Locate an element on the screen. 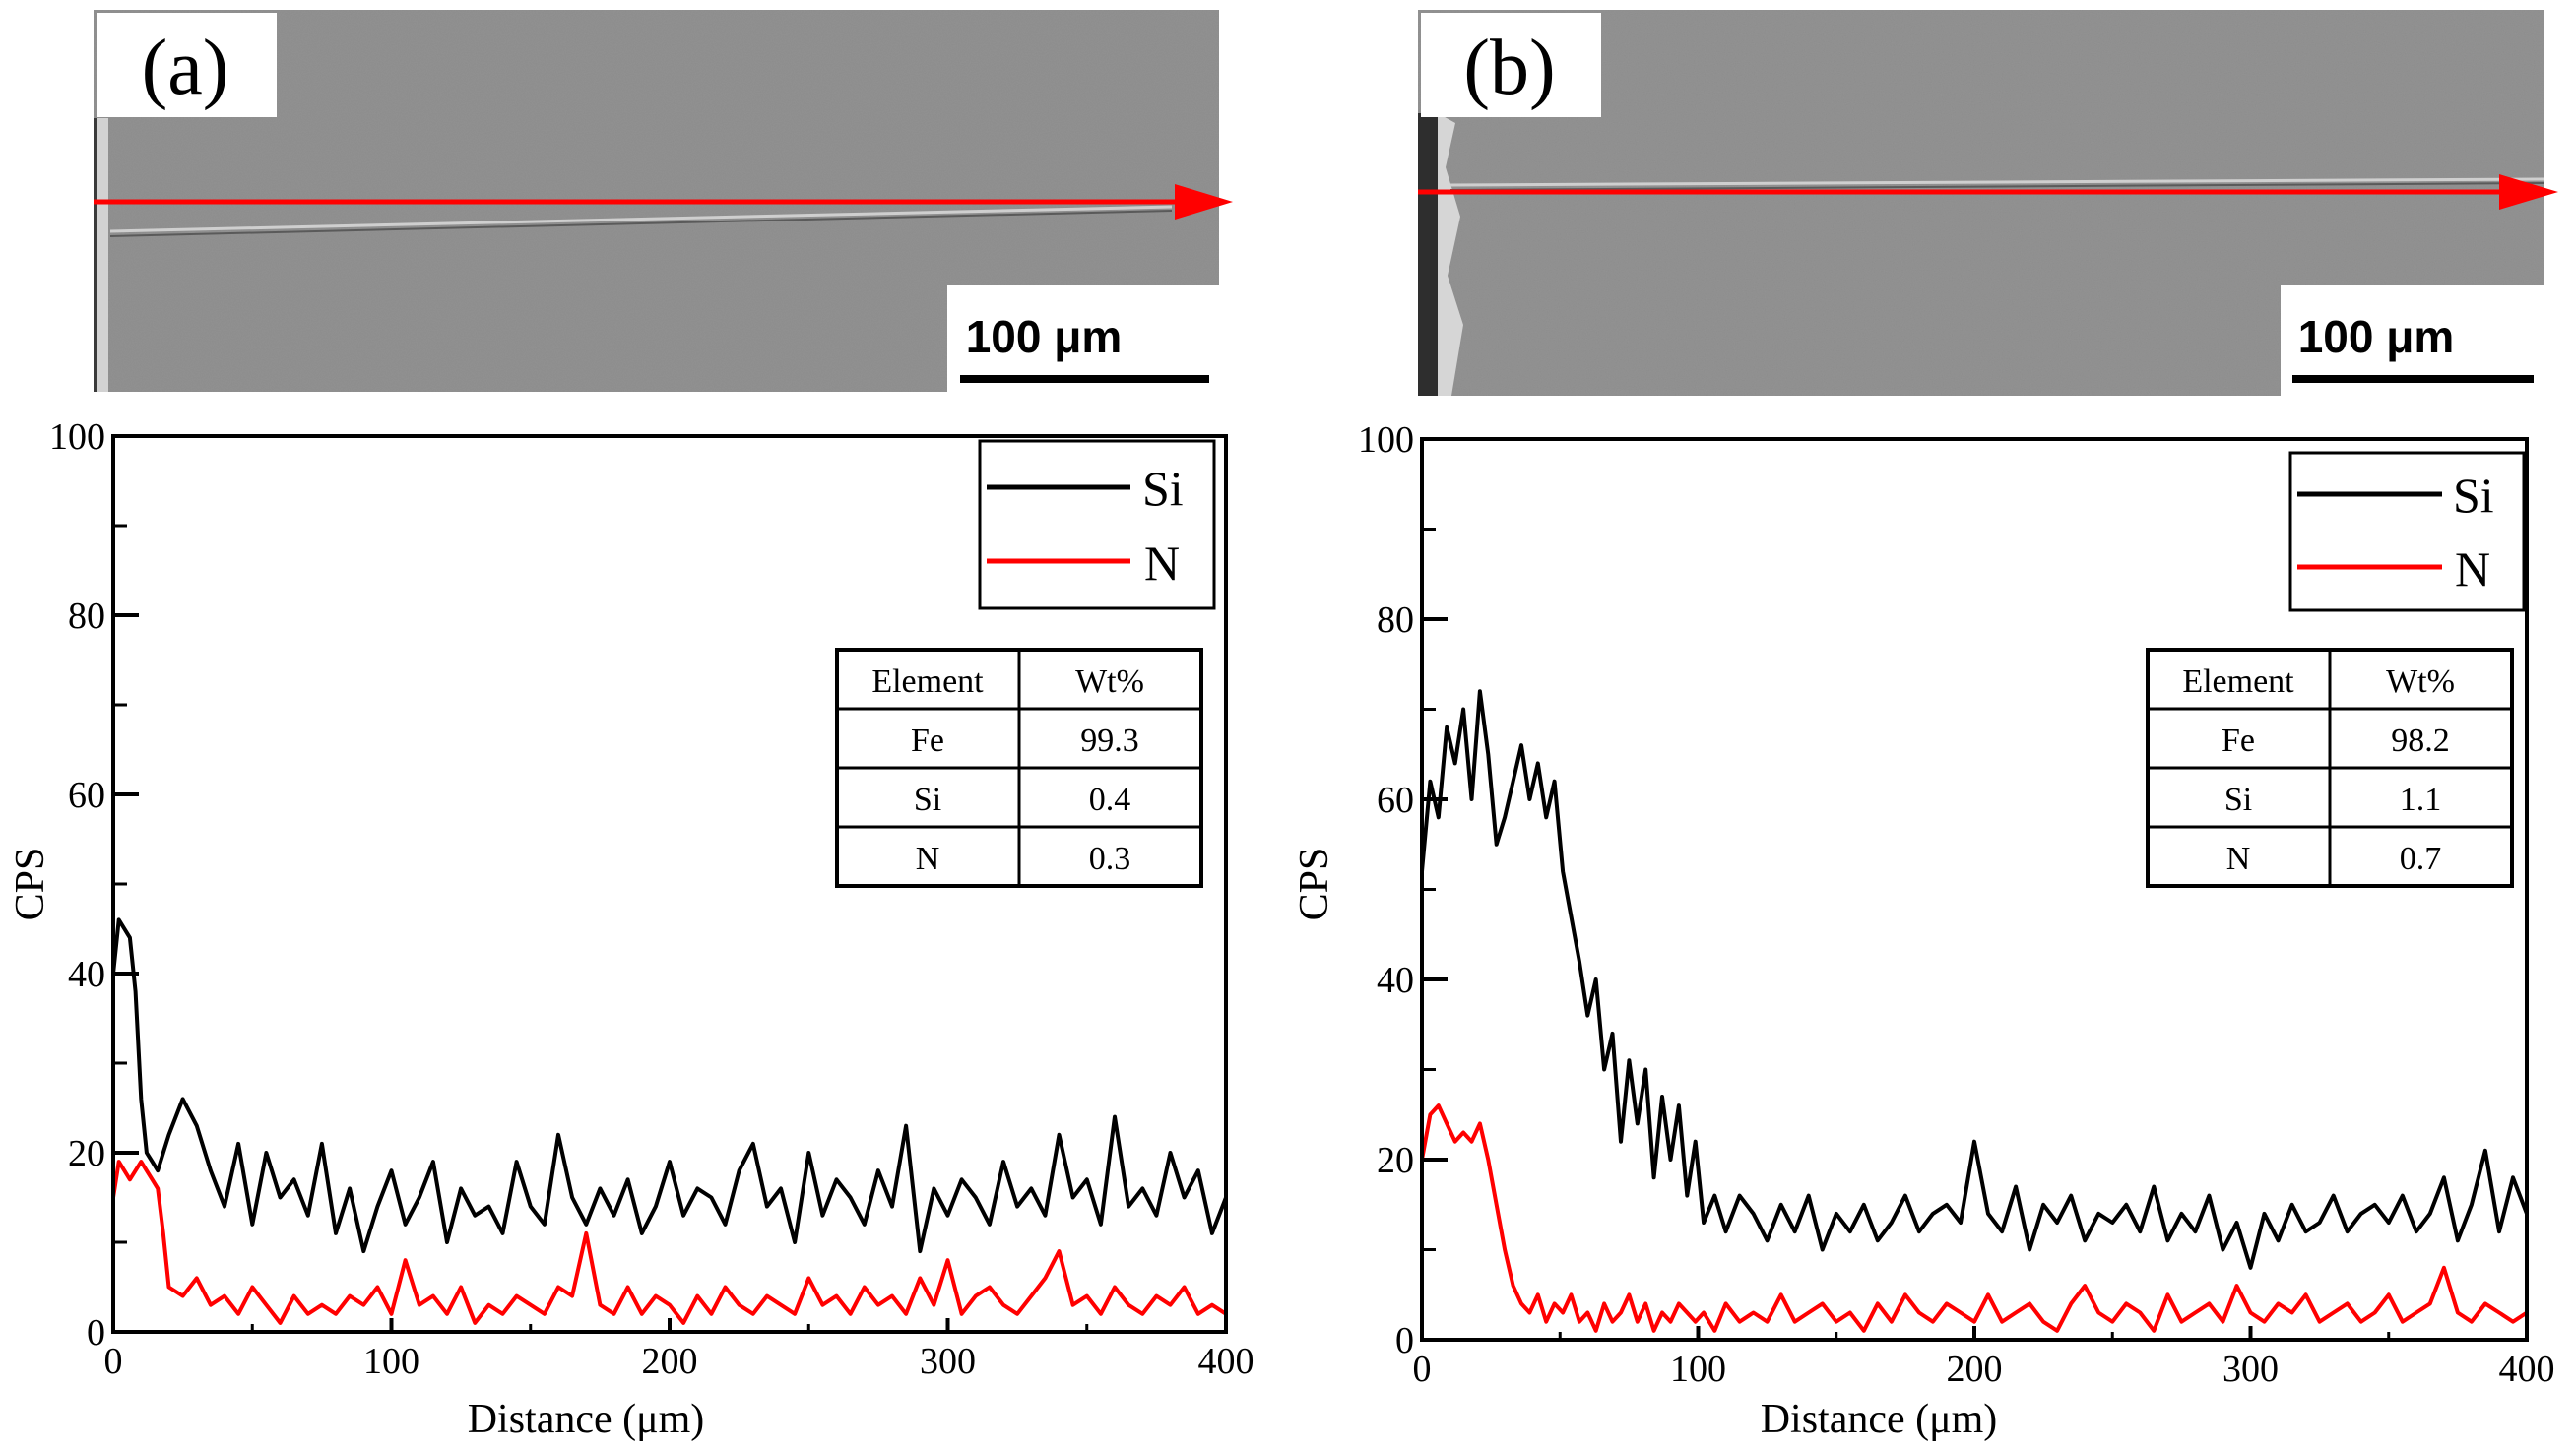  scale-bar-box is located at coordinates (1083, 339).